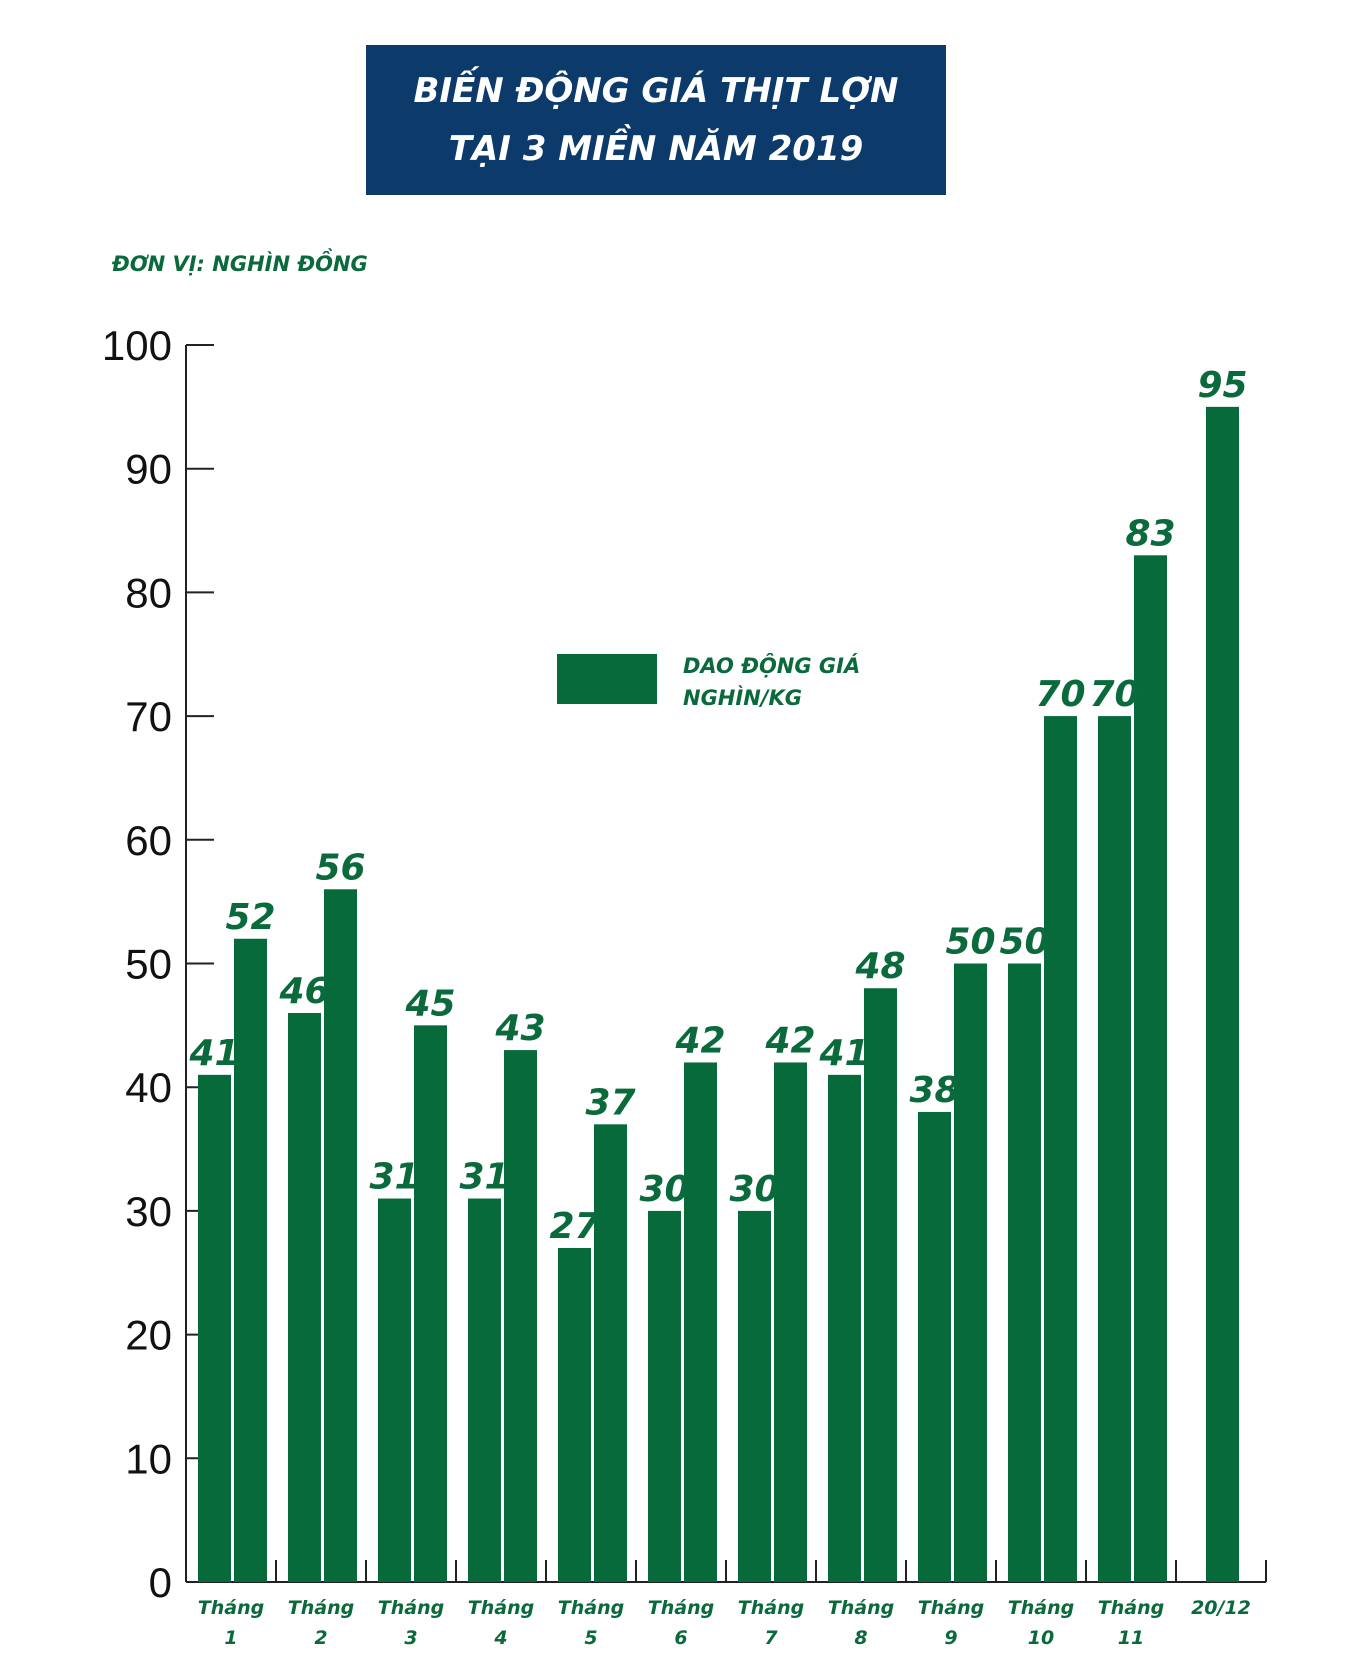 The height and width of the screenshot is (1672, 1356). Describe the element at coordinates (1131, 1638) in the screenshot. I see `x-tick-label-line2: 11` at that location.